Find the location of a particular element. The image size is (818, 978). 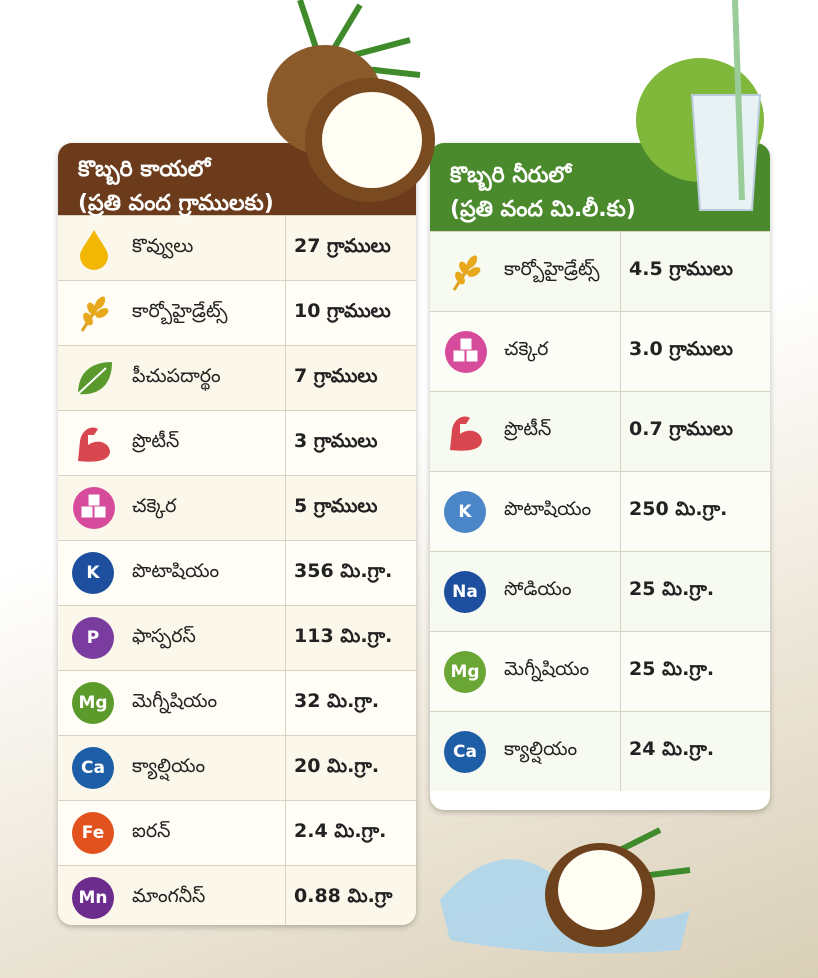

nutrient-name: సోడియం is located at coordinates (538, 589).